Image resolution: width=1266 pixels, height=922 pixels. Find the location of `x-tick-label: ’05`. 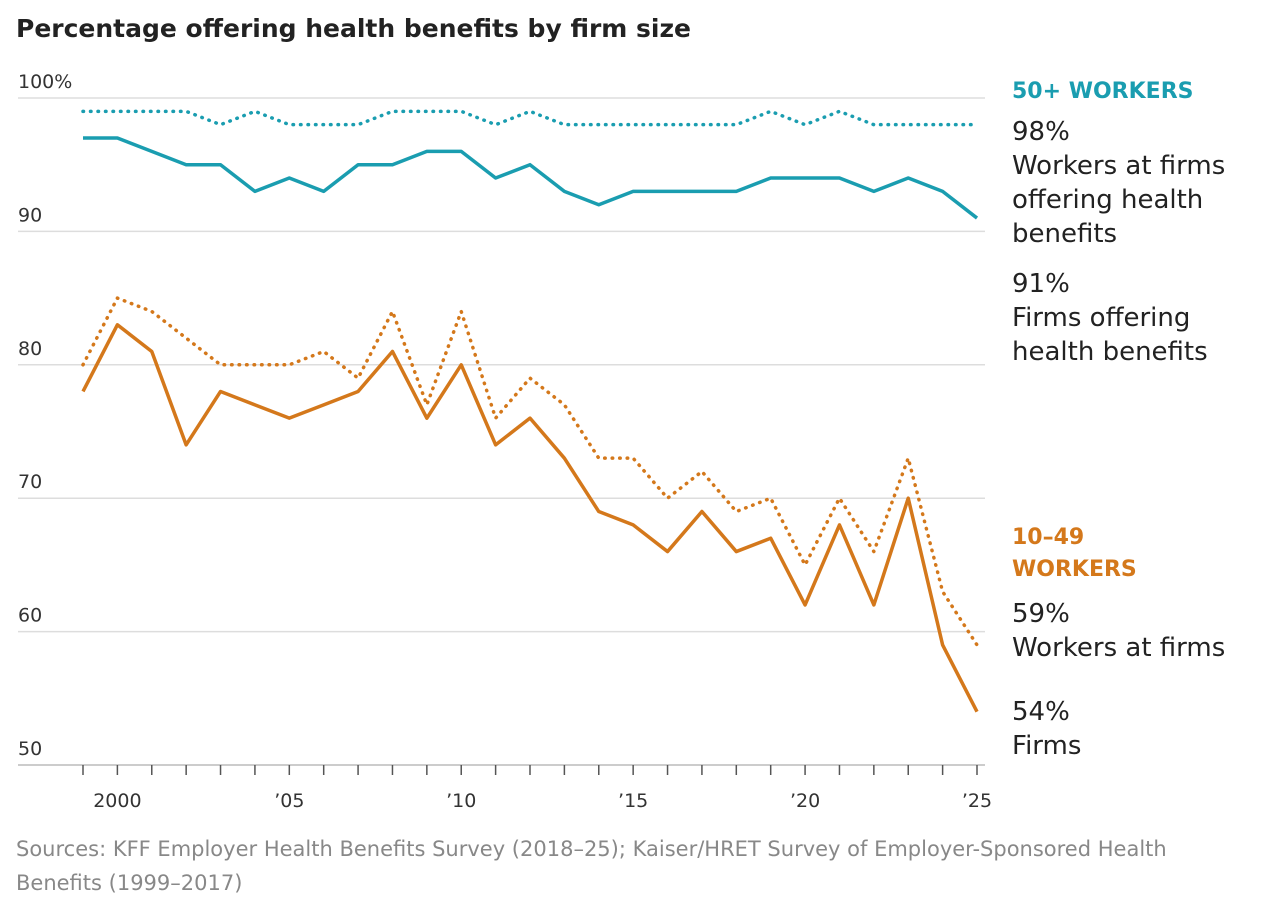

x-tick-label: ’05 is located at coordinates (289, 801).